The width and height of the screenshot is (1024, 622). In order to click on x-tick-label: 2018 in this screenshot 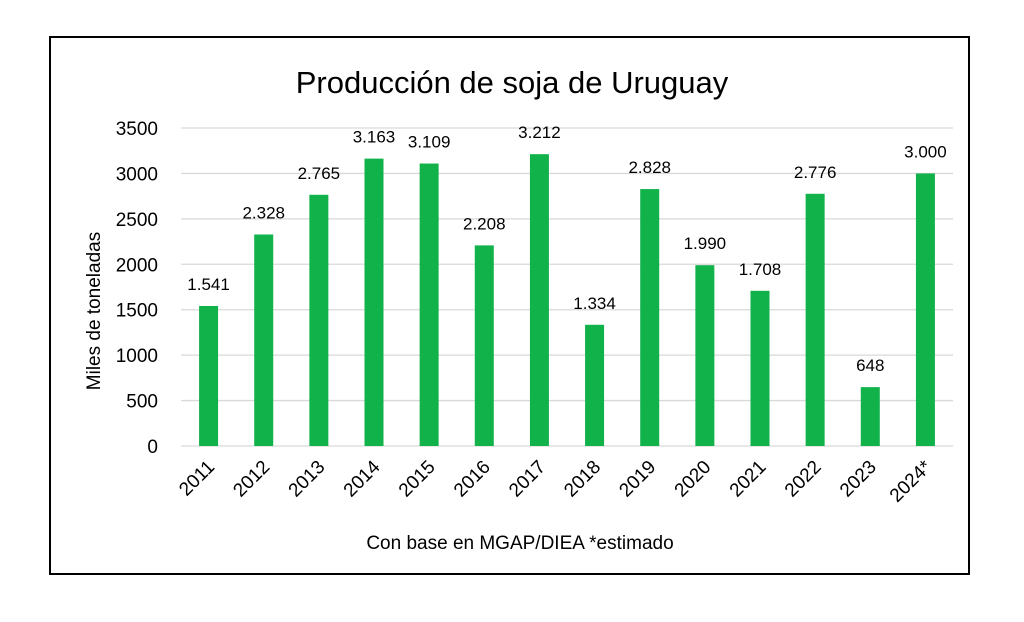, I will do `click(582, 479)`.